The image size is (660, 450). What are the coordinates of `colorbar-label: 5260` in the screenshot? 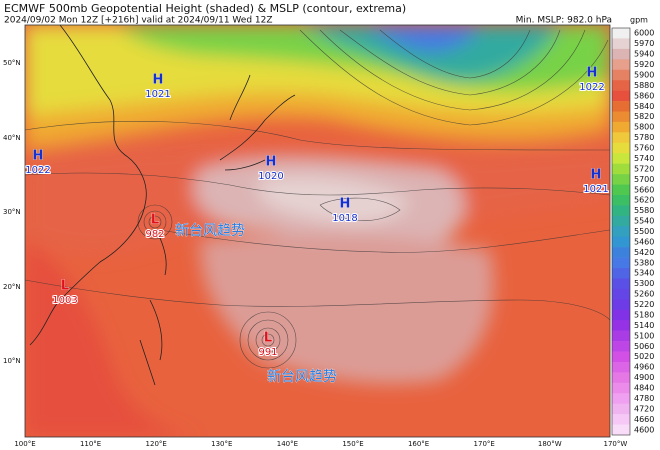 It's located at (644, 294).